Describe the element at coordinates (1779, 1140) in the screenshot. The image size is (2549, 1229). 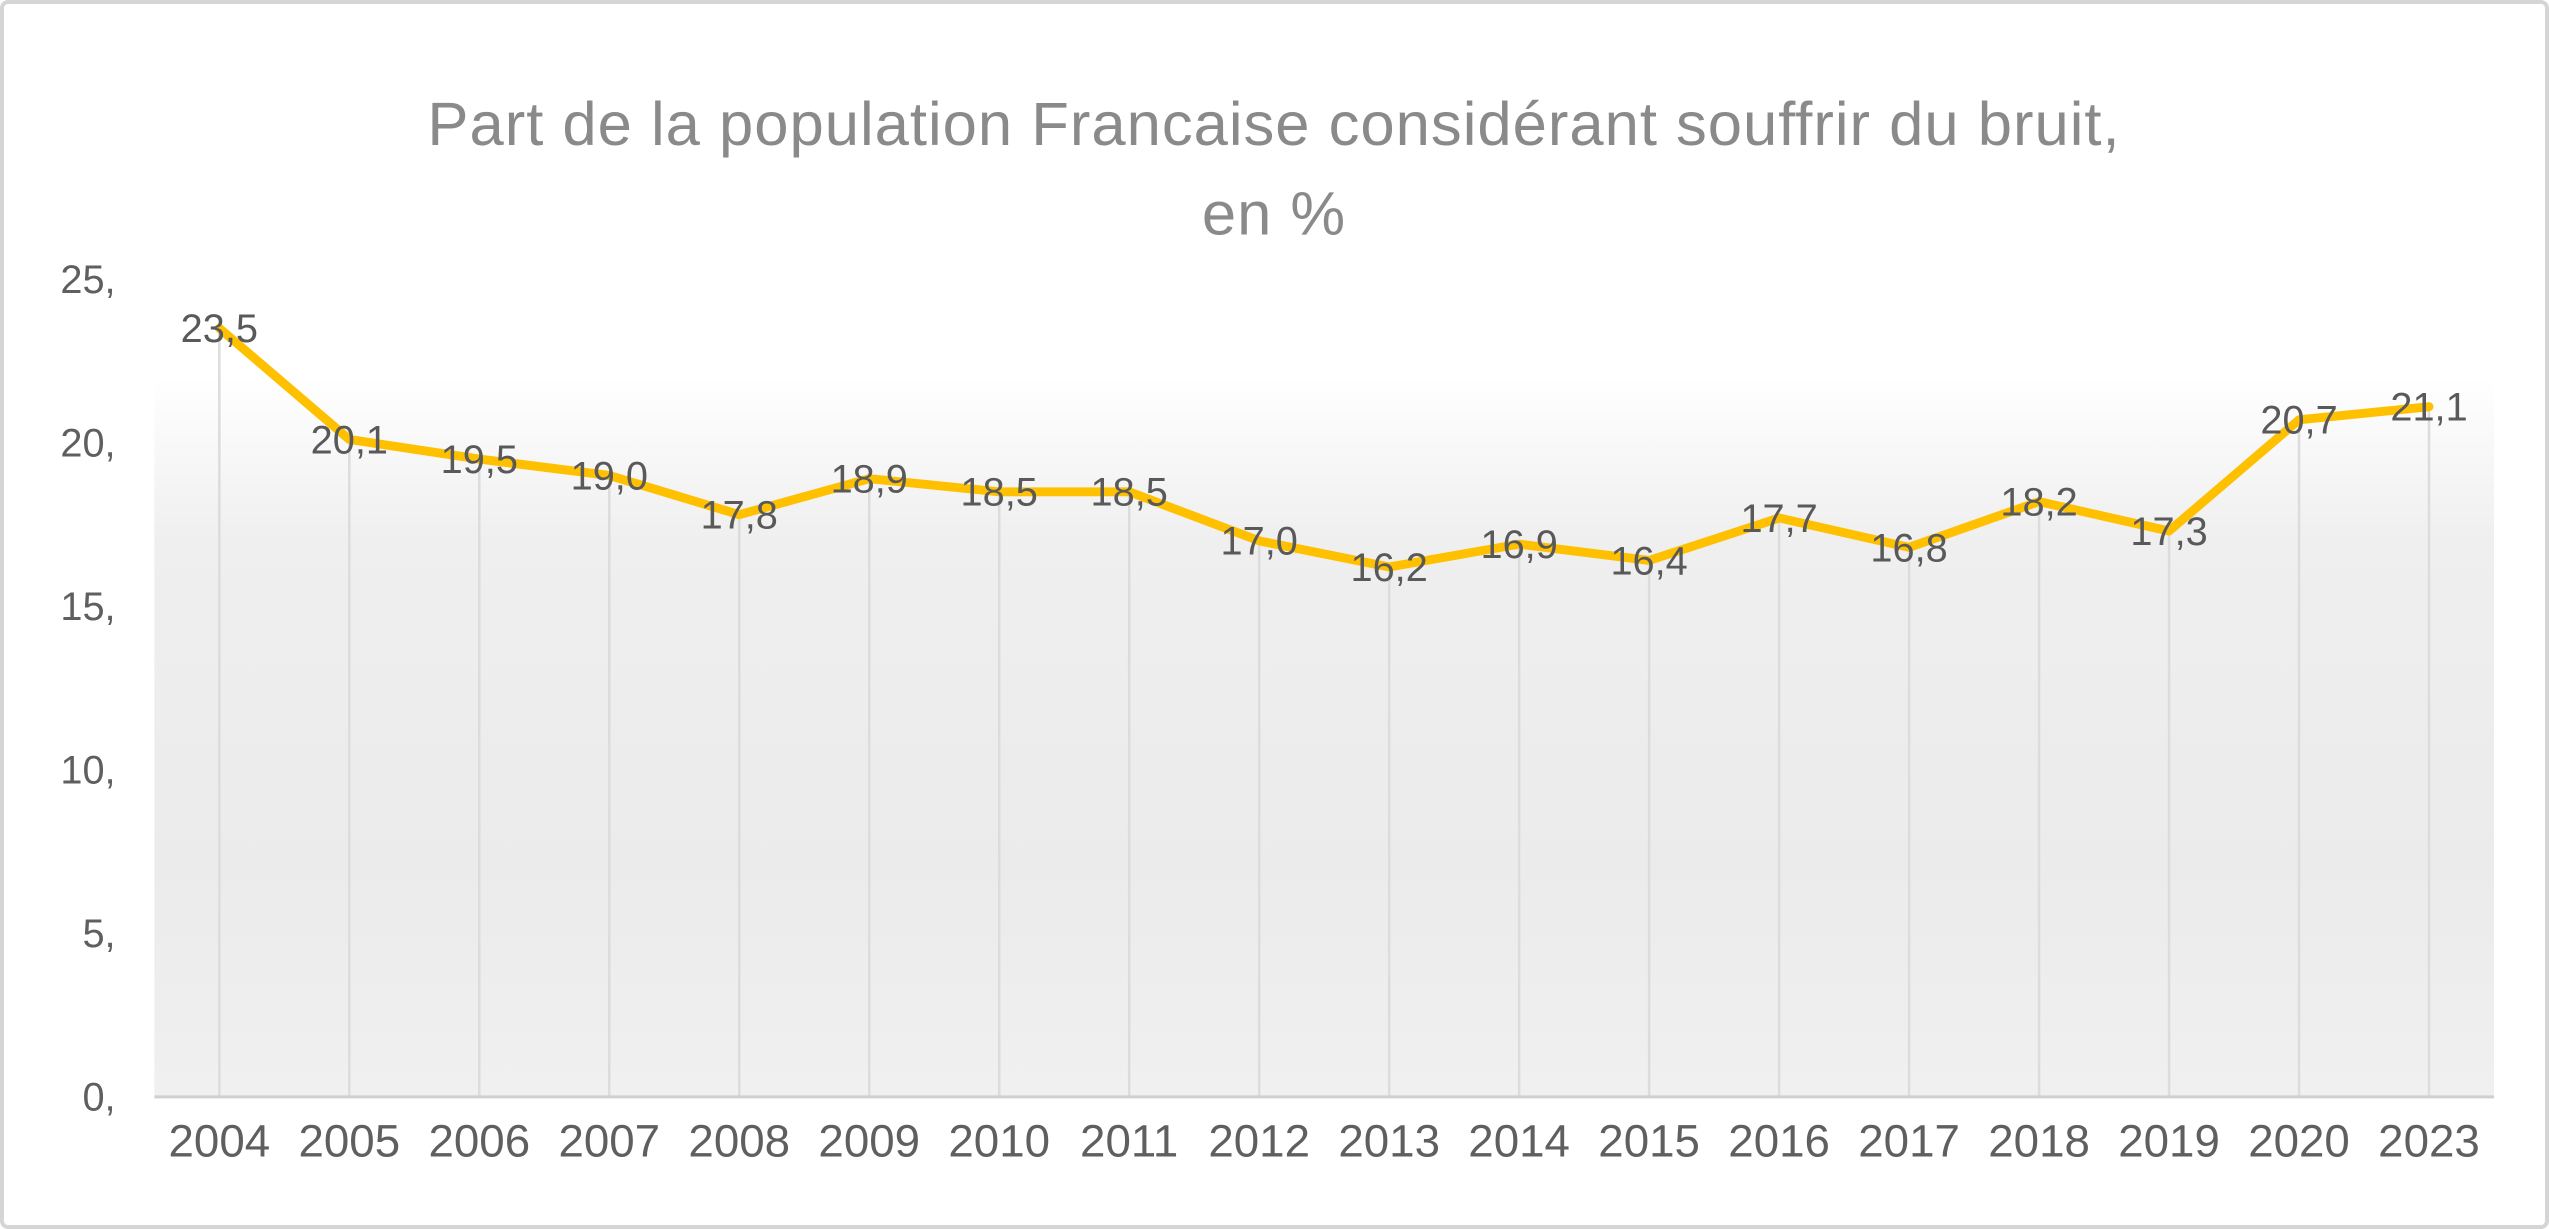
I see `x-tick-label-2016: 2016` at that location.